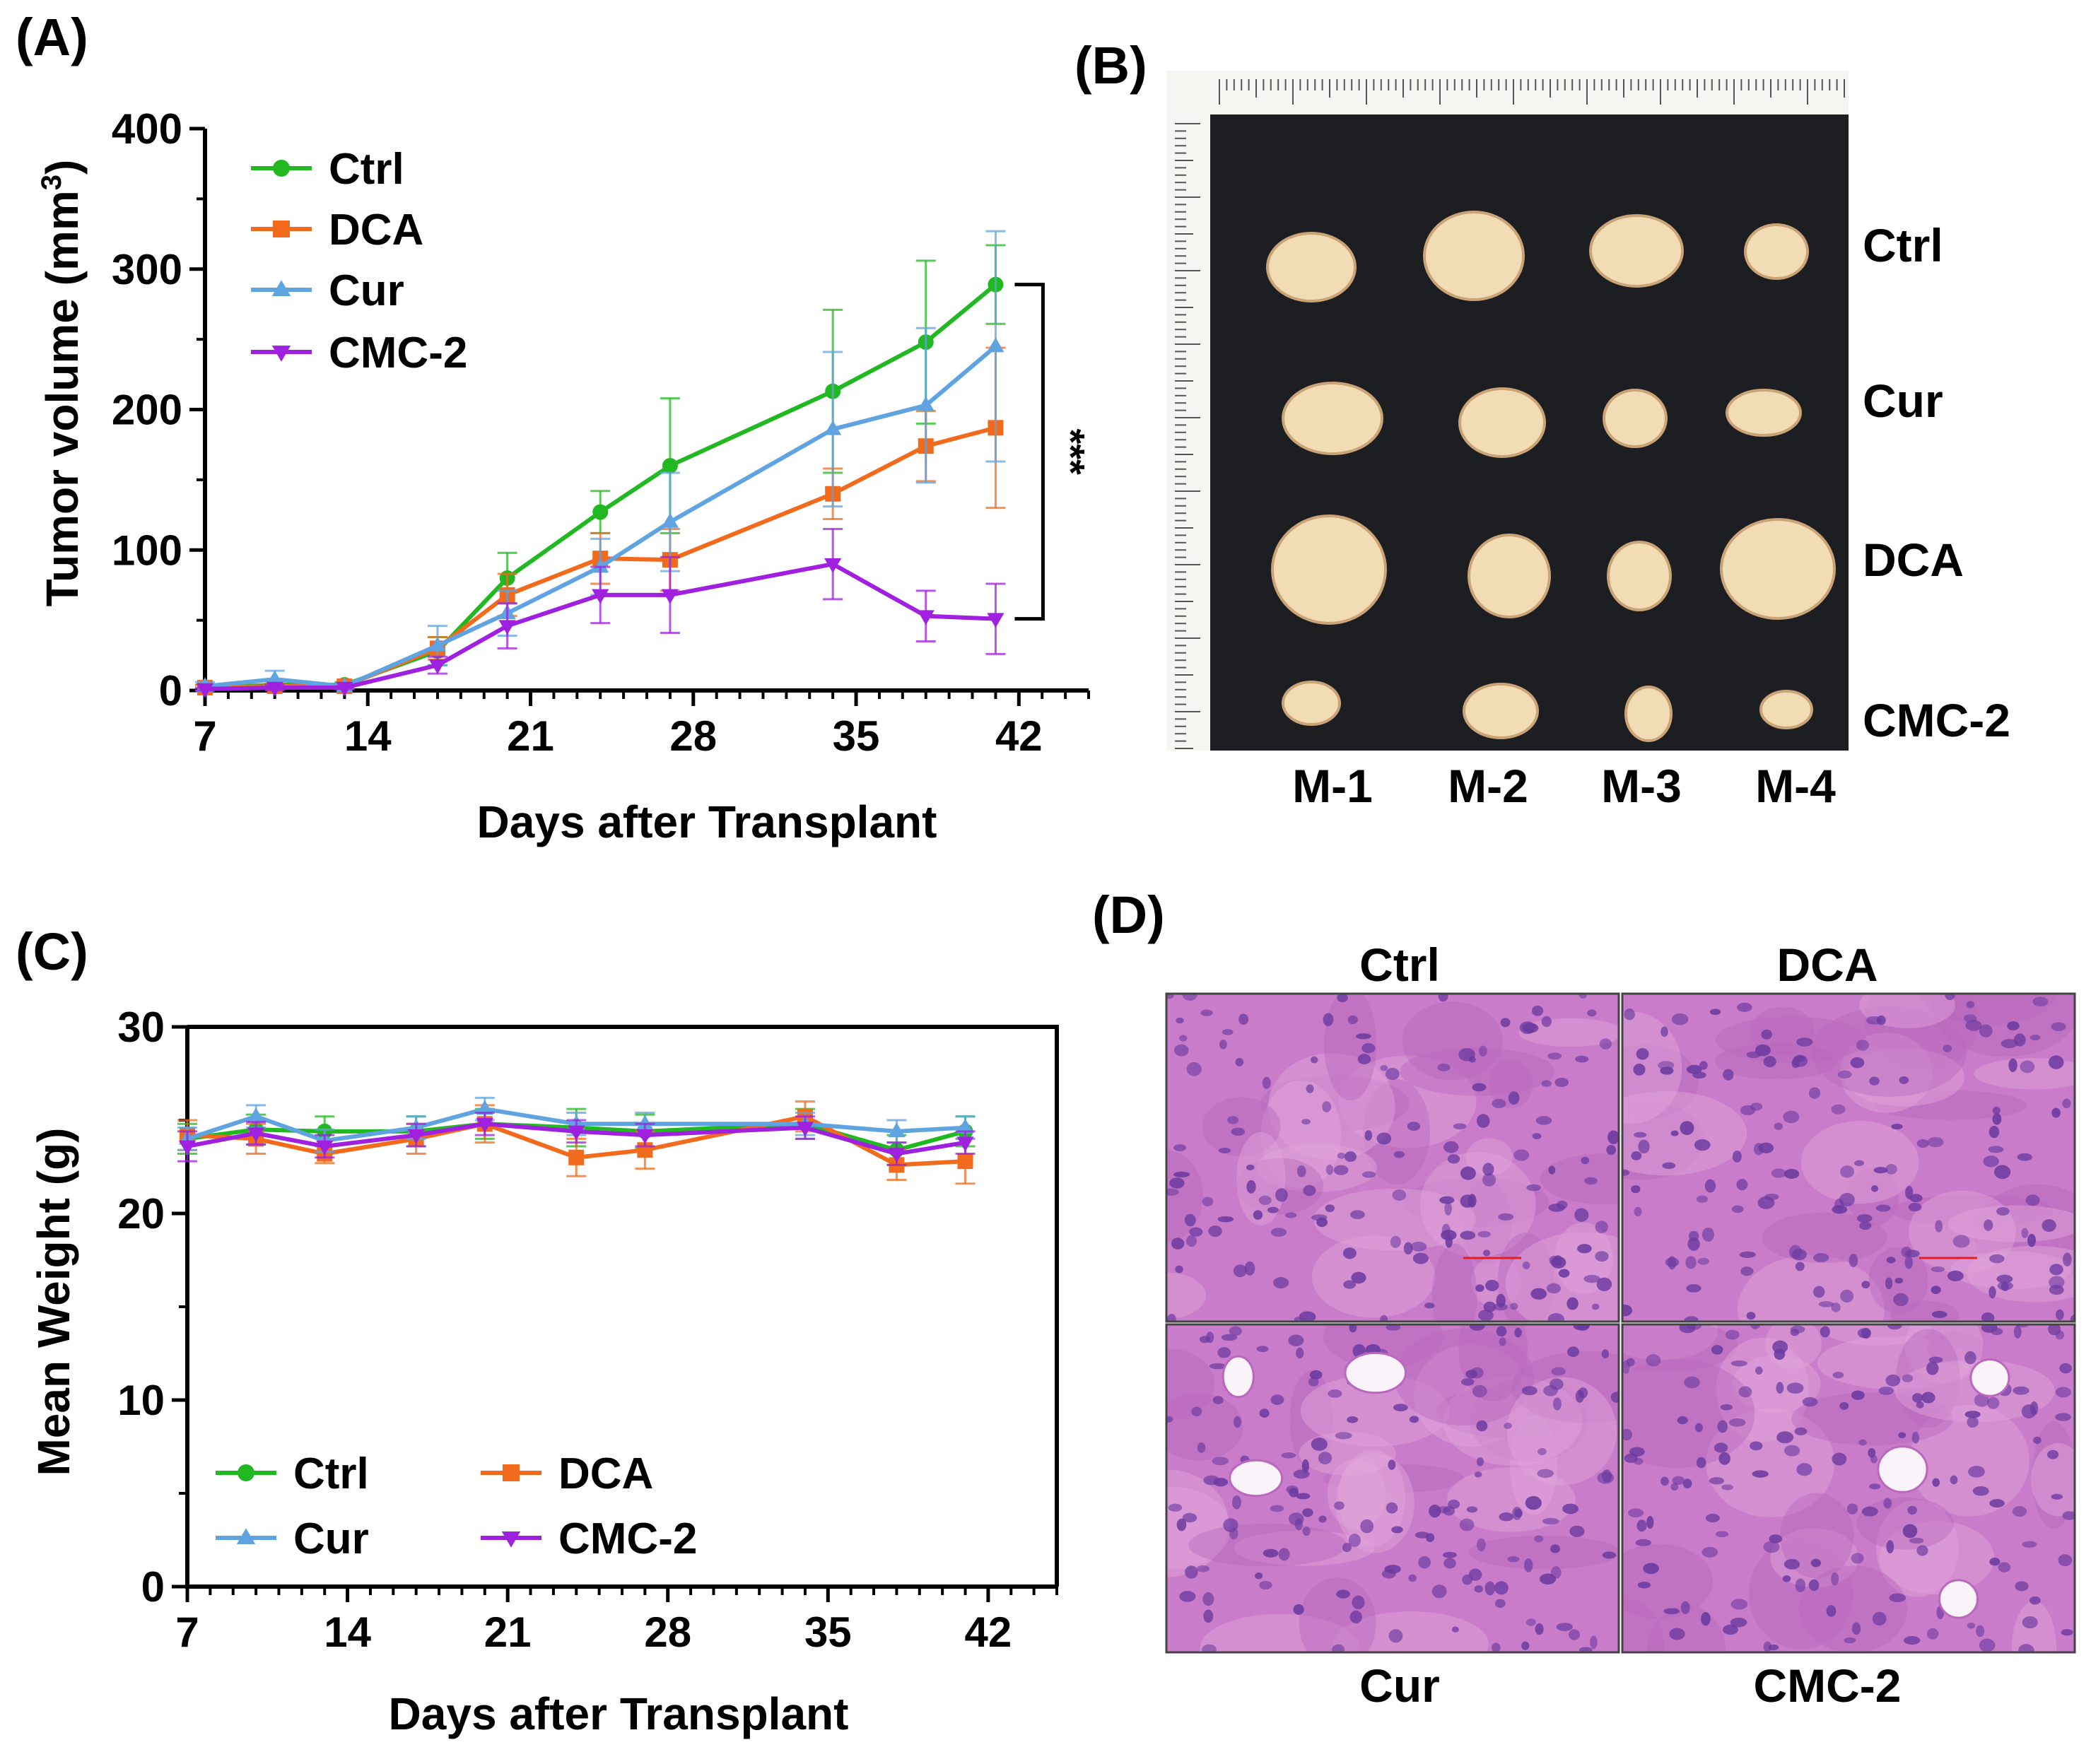 The width and height of the screenshot is (2091, 1764). I want to click on tumor-ctrl-m3, so click(1636, 251).